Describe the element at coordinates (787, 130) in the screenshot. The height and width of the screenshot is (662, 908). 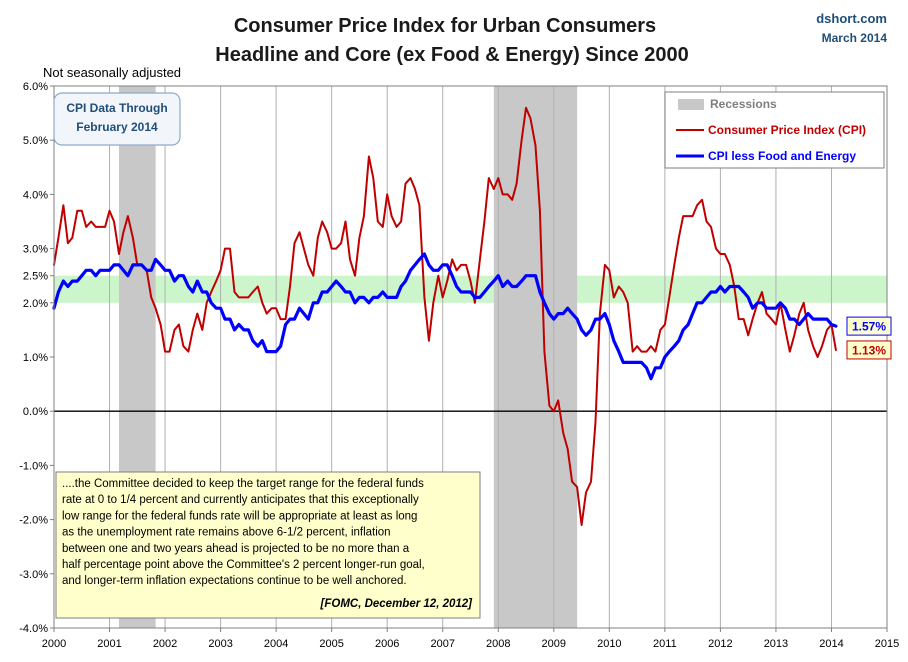
I see `legend-label-cpi: Consumer Price Index (CPI)` at that location.